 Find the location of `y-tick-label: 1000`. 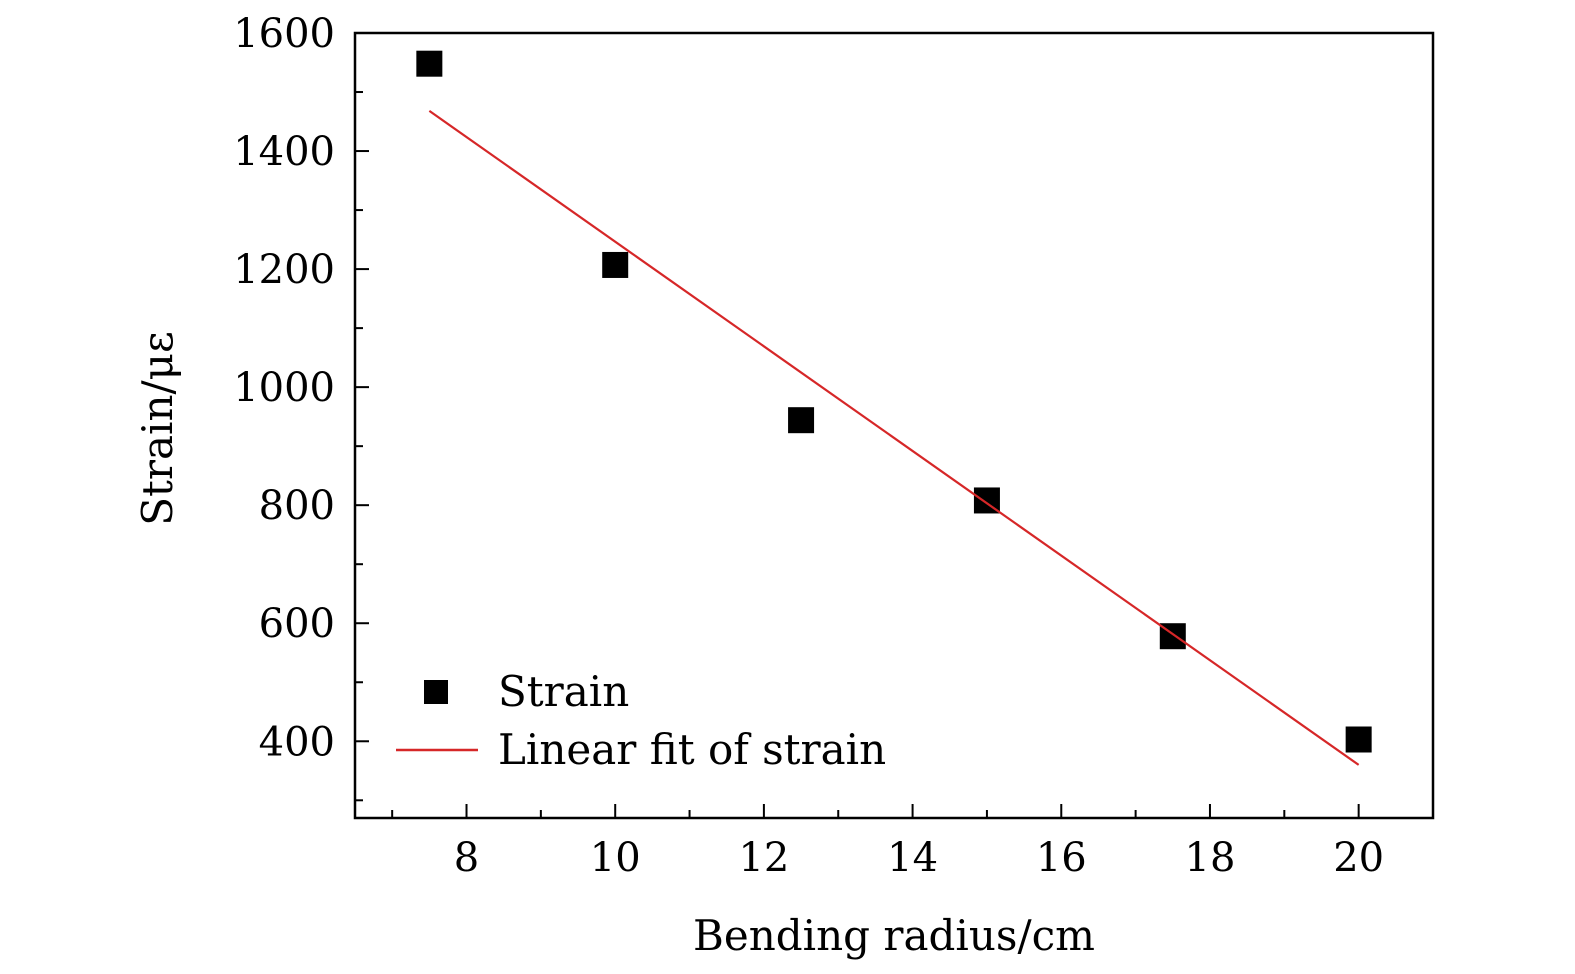

y-tick-label: 1000 is located at coordinates (284, 388).